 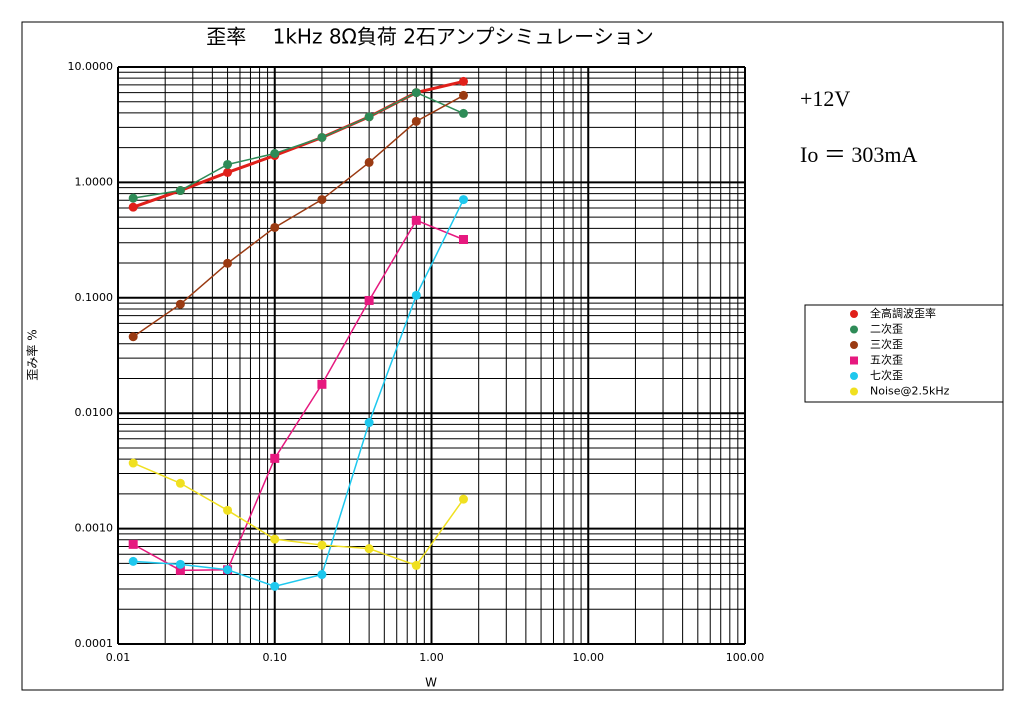 What do you see at coordinates (910, 391) in the screenshot?
I see `legend-label: Noise@2.5kHz` at bounding box center [910, 391].